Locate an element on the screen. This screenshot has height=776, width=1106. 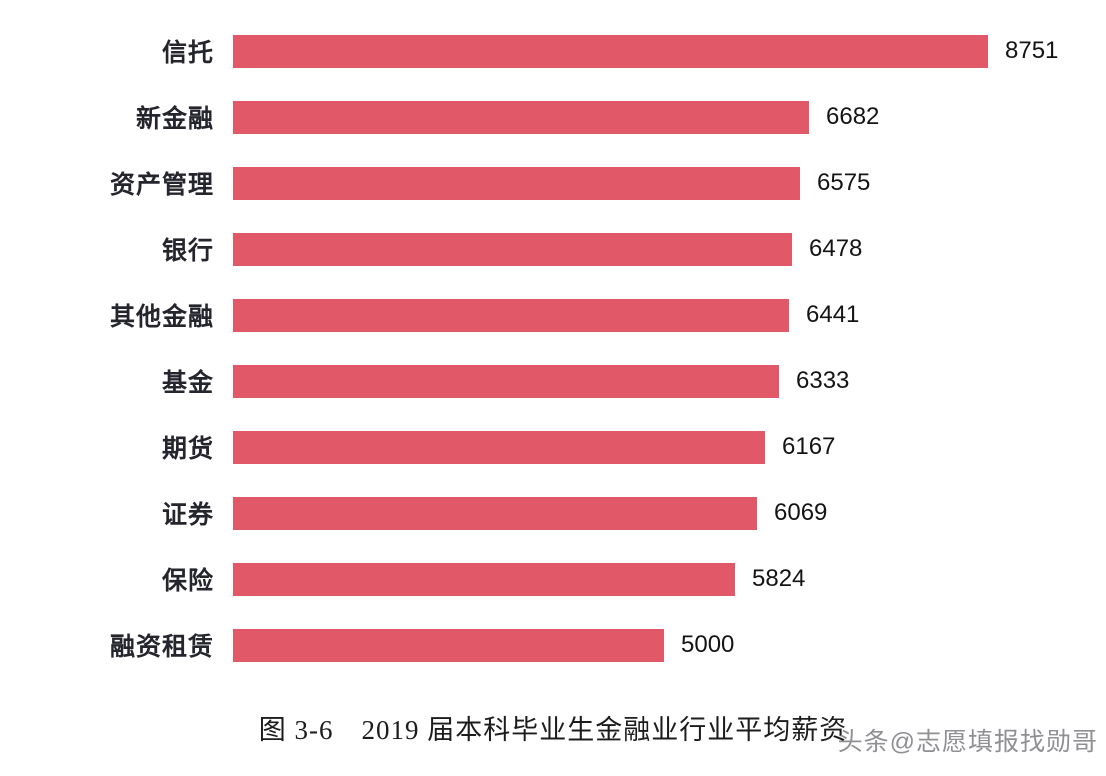
chart-row: 期货 6167 is located at coordinates (553, 447).